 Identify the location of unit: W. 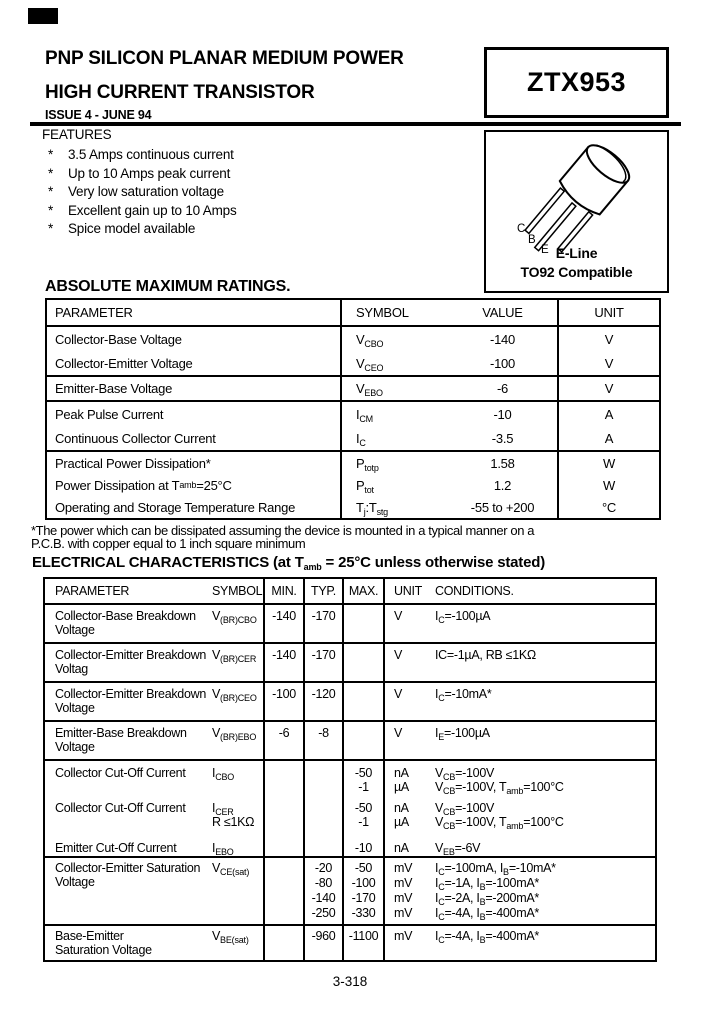
(608, 463).